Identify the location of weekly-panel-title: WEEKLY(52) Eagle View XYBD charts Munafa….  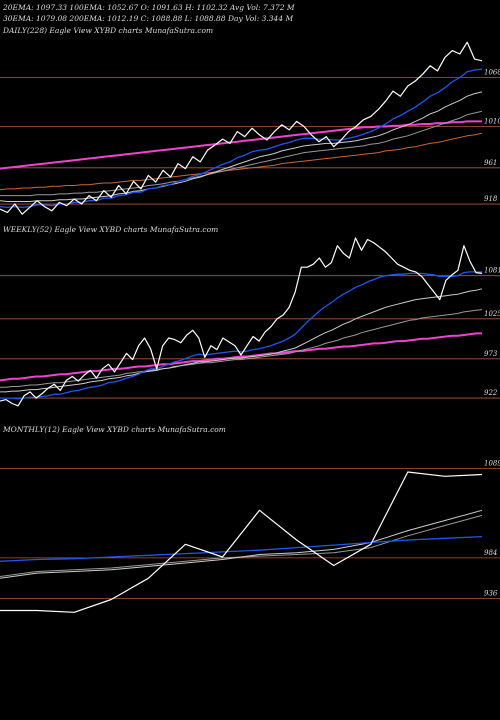
(110, 229).